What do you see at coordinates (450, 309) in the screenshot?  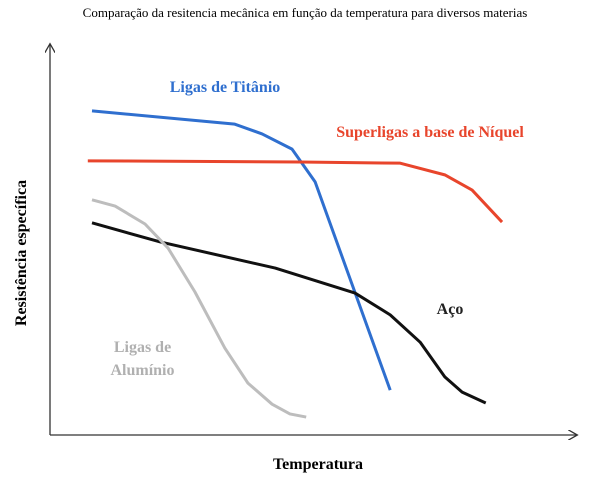 I see `series-label: Aço` at bounding box center [450, 309].